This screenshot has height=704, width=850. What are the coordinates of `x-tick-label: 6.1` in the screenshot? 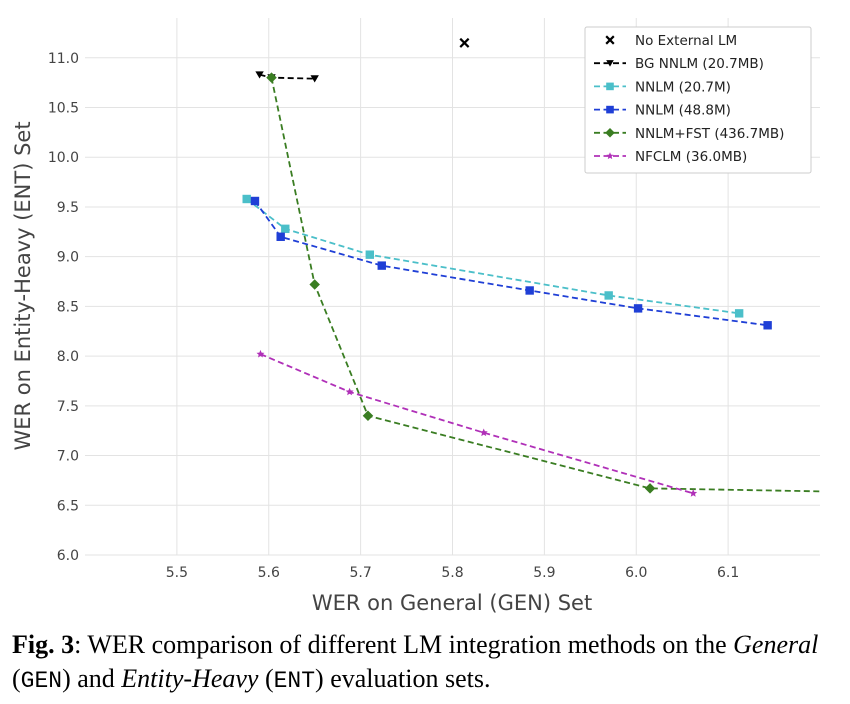 It's located at (728, 573).